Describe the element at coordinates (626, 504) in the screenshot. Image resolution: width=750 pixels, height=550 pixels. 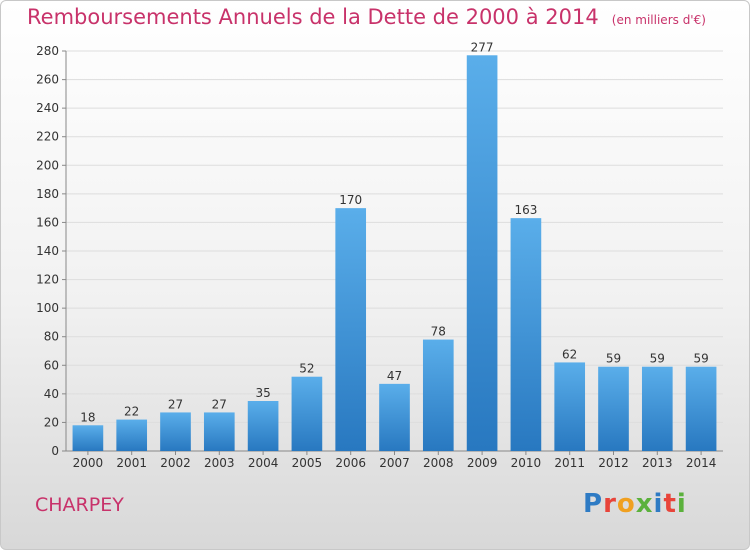
I see `logo-letter: o` at that location.